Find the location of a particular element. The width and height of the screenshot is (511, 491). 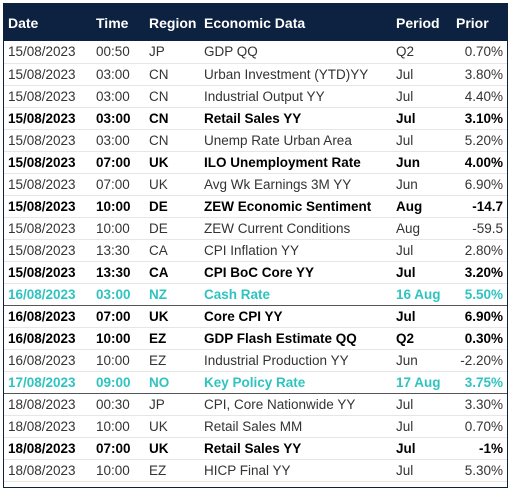

cell-economic-data: HICP Final YY is located at coordinates (296, 470).